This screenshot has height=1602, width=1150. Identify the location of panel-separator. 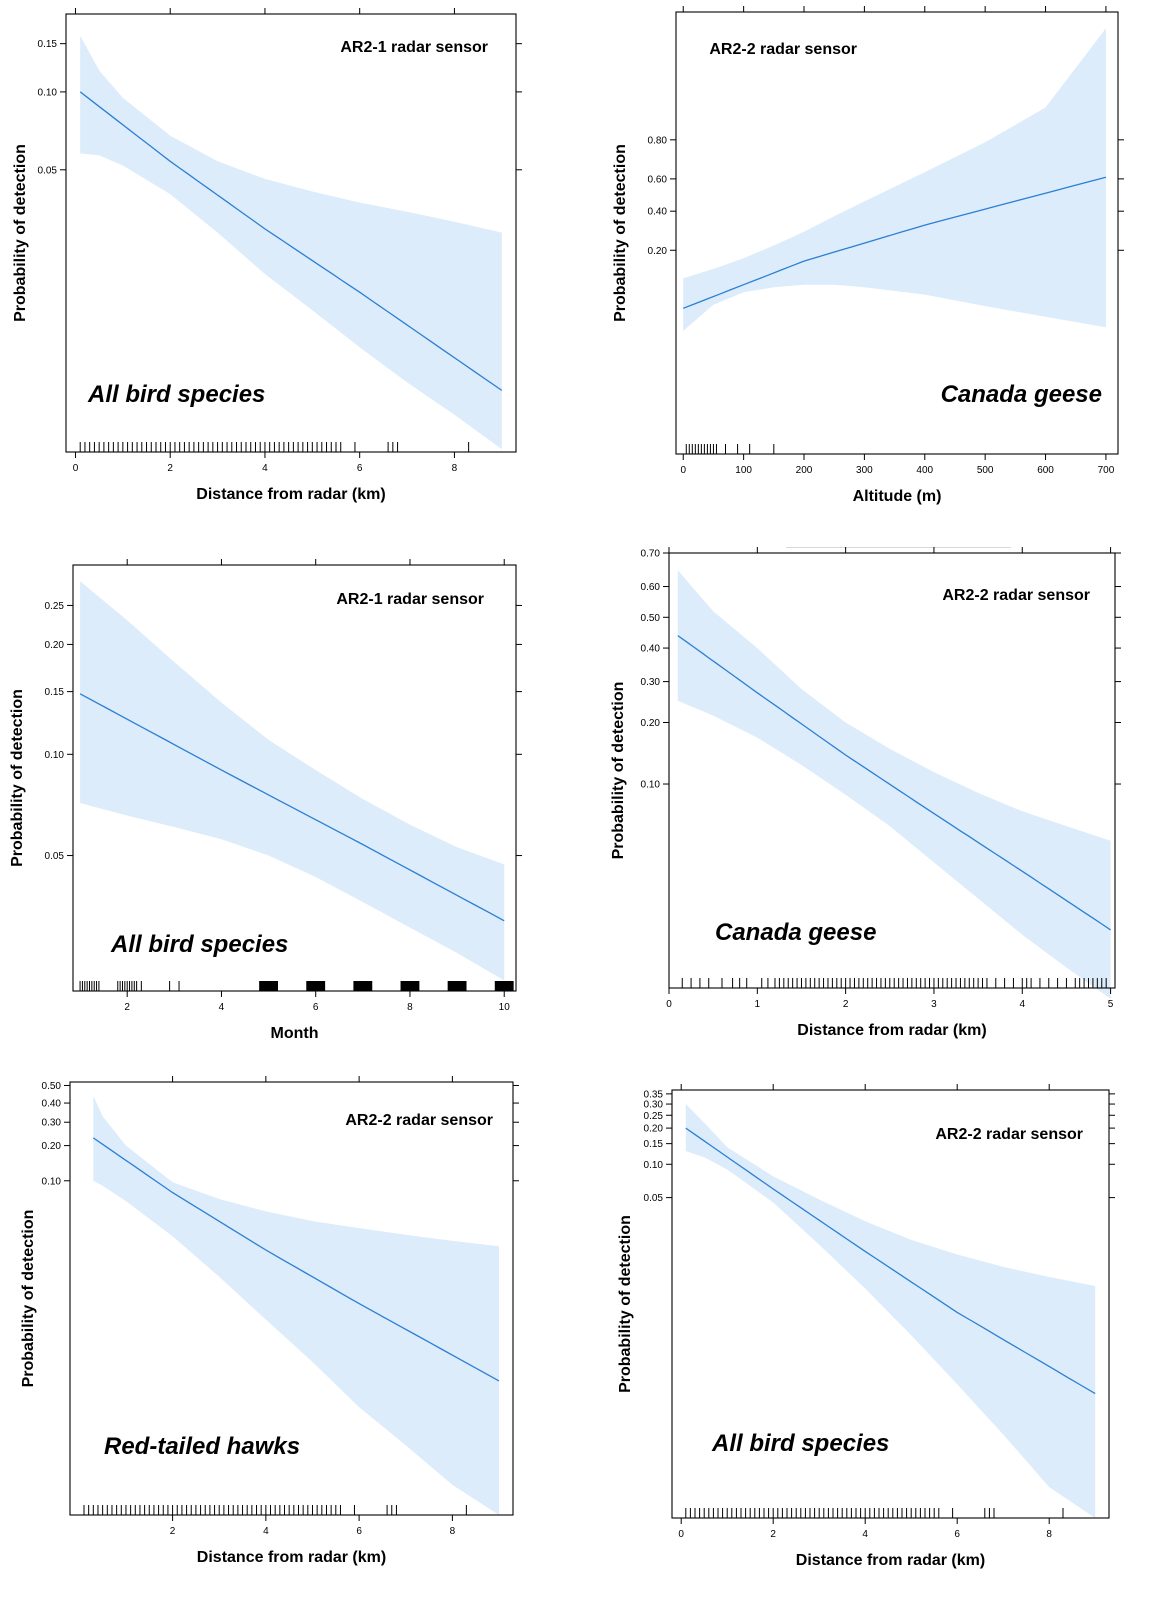
(898, 547).